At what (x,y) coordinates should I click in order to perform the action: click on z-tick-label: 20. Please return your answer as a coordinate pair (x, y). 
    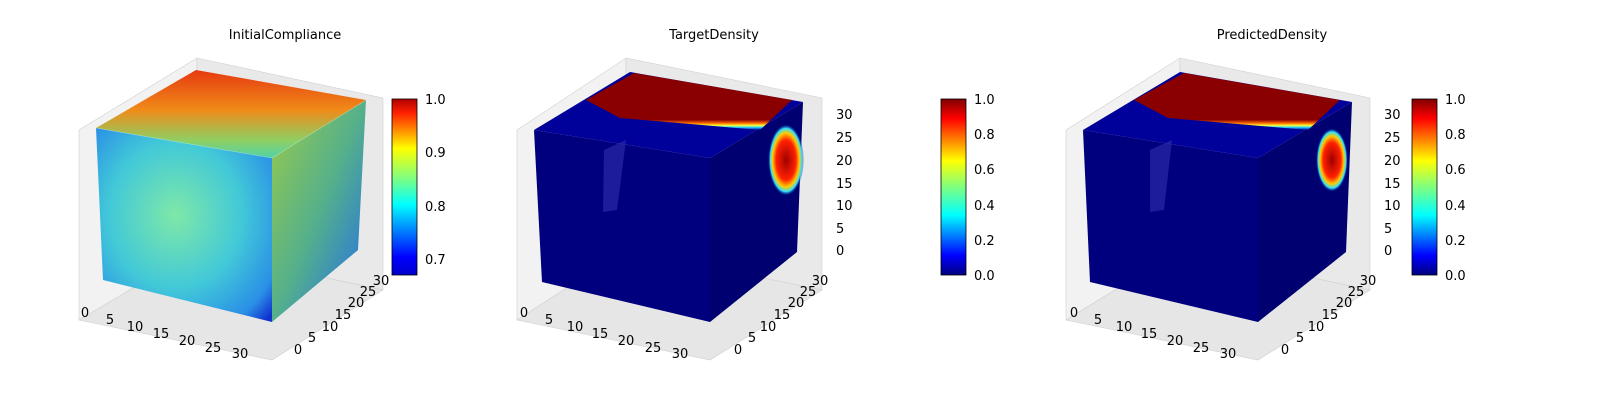
    Looking at the image, I should click on (844, 161).